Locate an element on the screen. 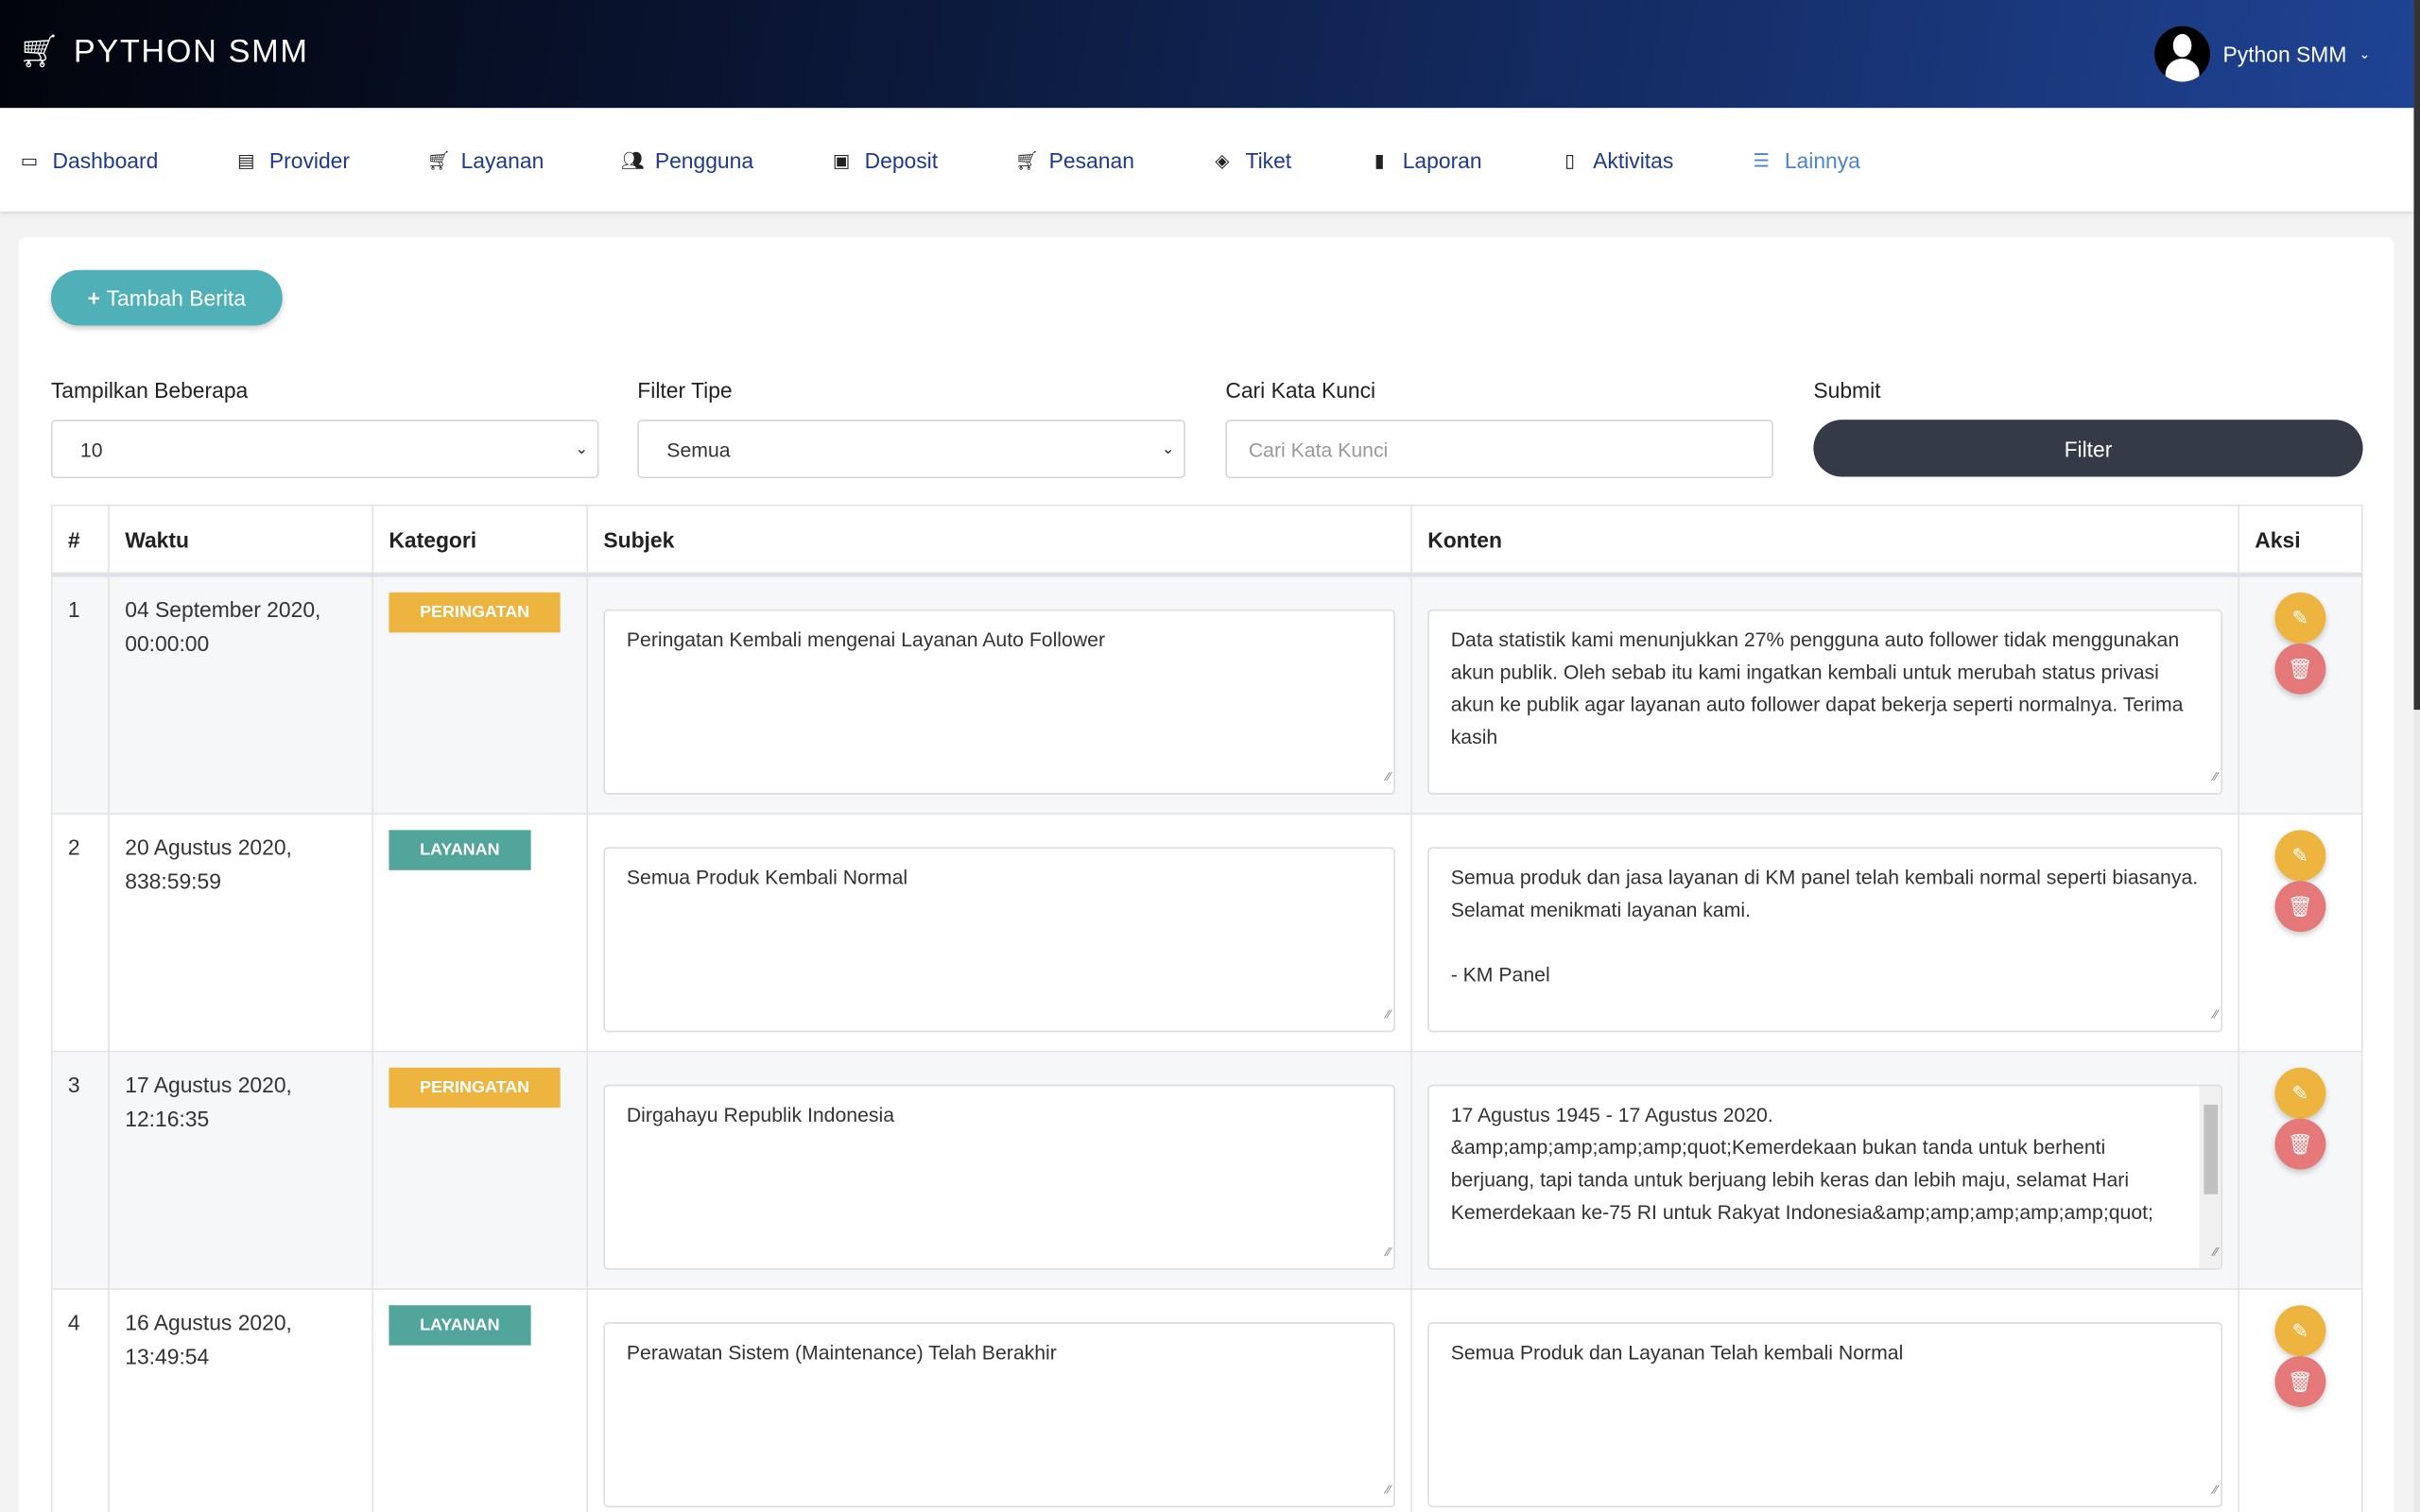  show-select: 10 ⌄ is located at coordinates (325, 449).